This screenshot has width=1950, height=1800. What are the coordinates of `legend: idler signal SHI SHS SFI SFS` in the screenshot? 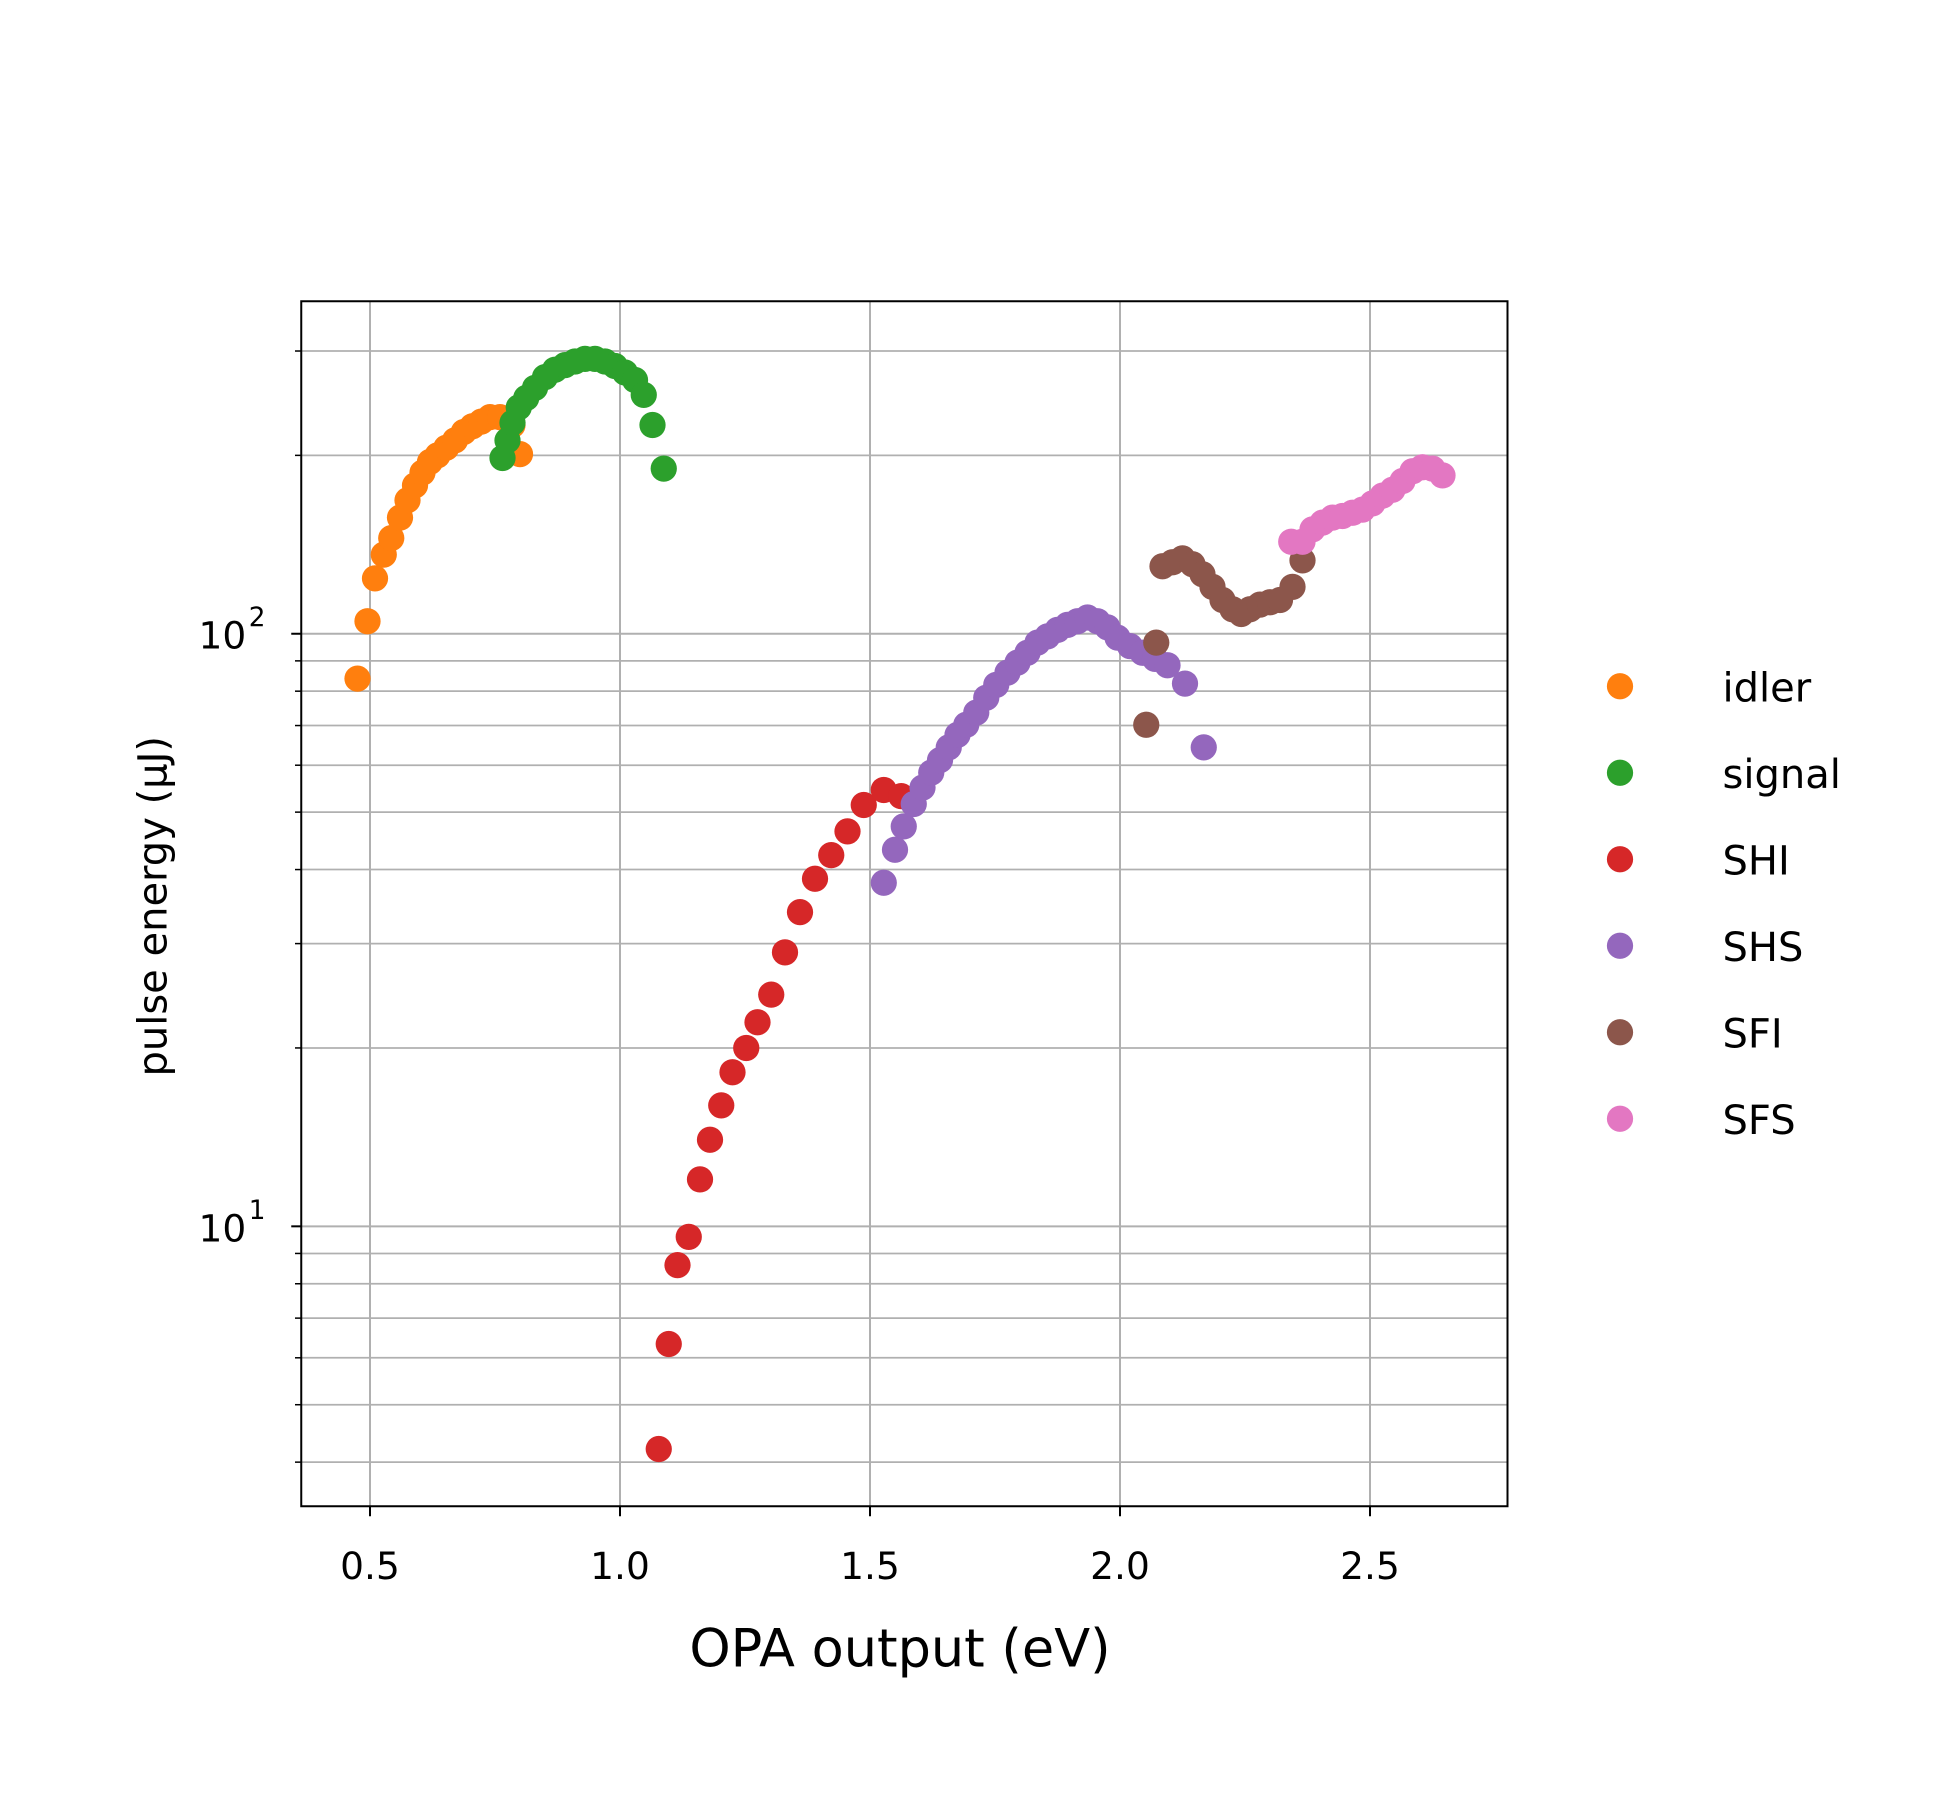 It's located at (1723, 904).